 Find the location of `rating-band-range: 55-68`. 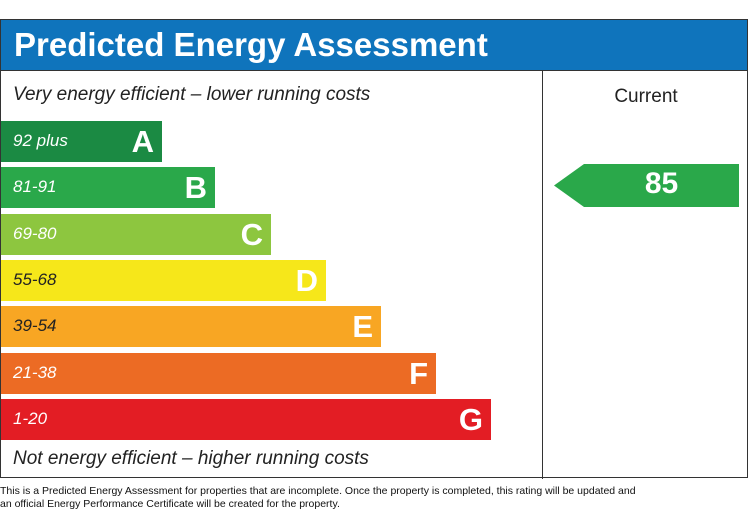

rating-band-range: 55-68 is located at coordinates (35, 279).